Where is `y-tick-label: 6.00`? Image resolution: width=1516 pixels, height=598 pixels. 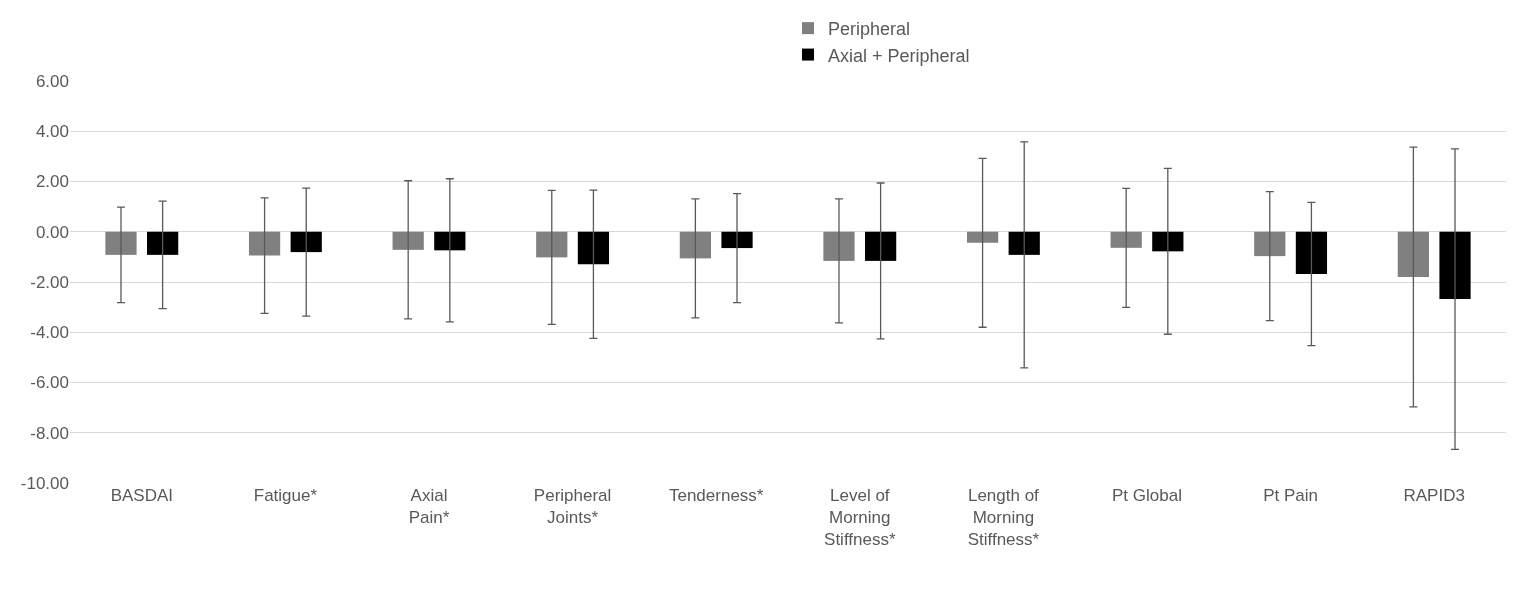
y-tick-label: 6.00 is located at coordinates (52, 81).